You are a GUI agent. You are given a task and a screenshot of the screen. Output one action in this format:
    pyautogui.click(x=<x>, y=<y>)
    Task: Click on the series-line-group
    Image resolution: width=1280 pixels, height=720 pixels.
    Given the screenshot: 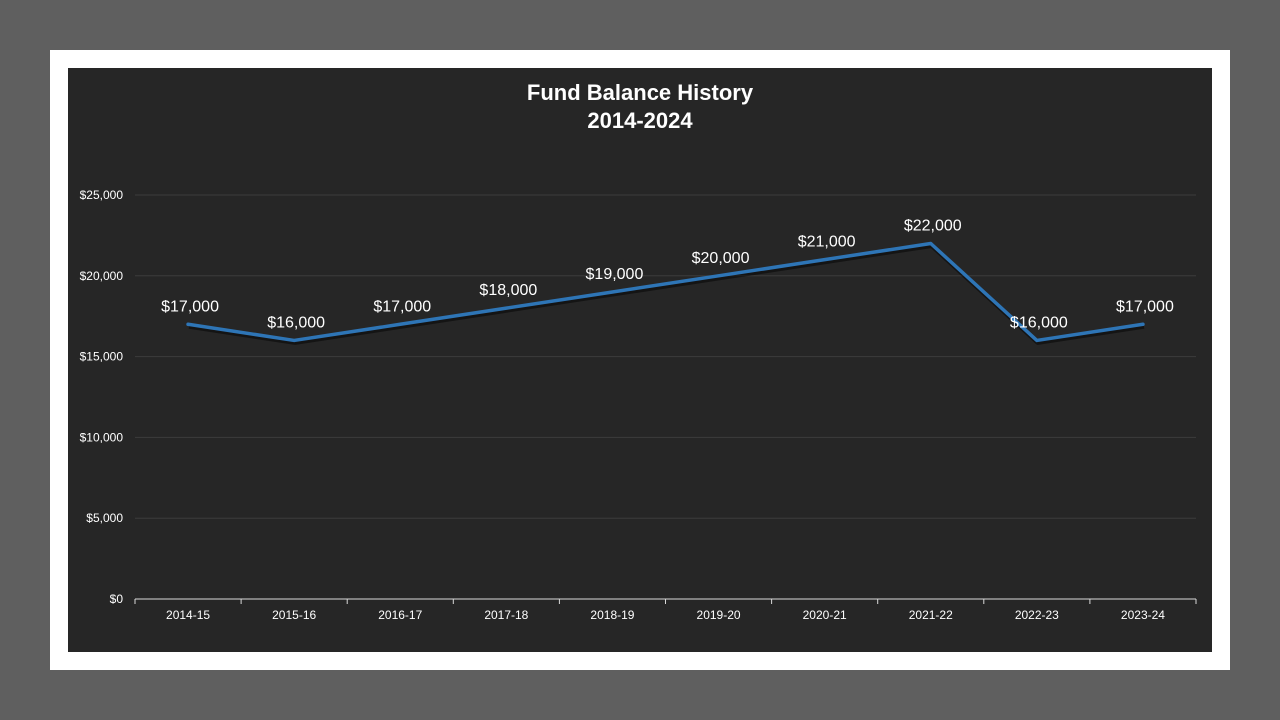 What is the action you would take?
    pyautogui.click(x=665, y=293)
    